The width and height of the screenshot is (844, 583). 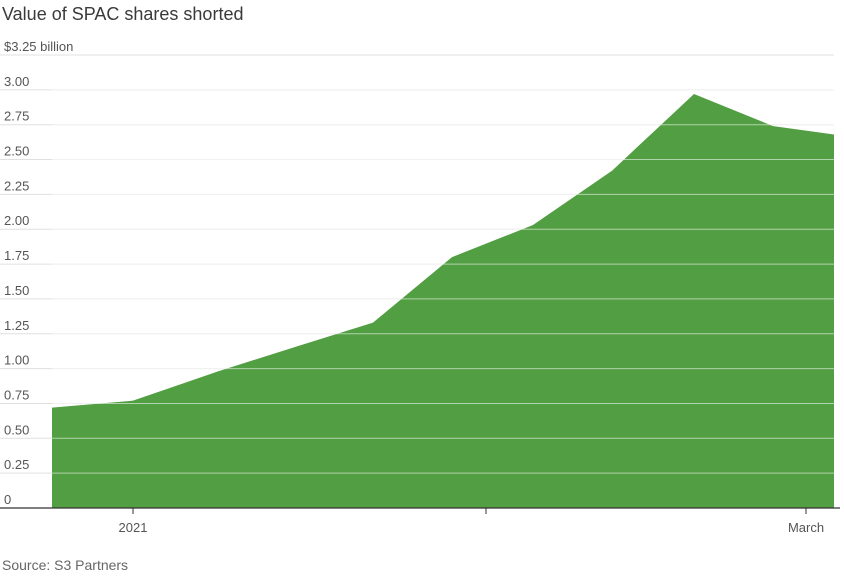 What do you see at coordinates (38, 46) in the screenshot?
I see `y-tick-label: $3.25 billion` at bounding box center [38, 46].